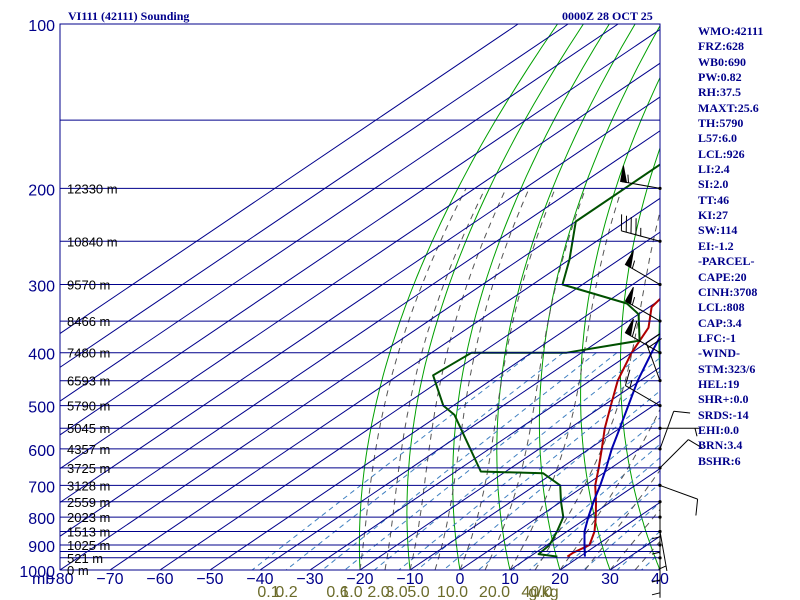 This screenshot has width=800, height=600. I want to click on index-item: WB0:690, so click(722, 61).